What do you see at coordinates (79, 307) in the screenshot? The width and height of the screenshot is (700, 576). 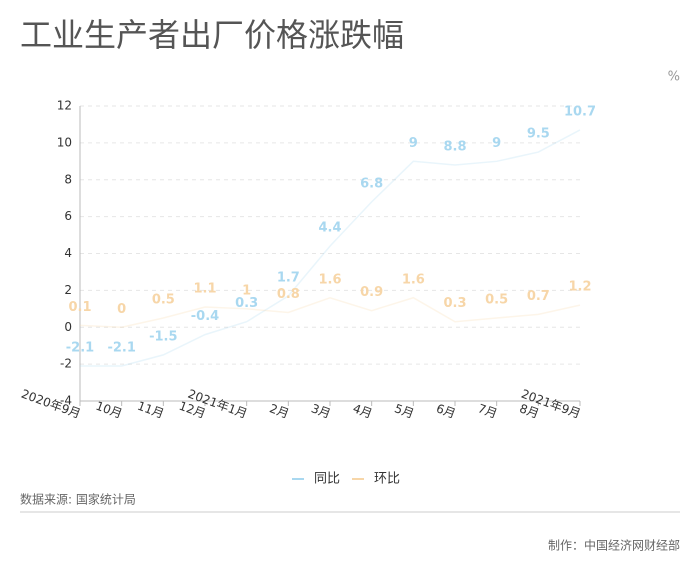 I see `data-label: 0.1` at bounding box center [79, 307].